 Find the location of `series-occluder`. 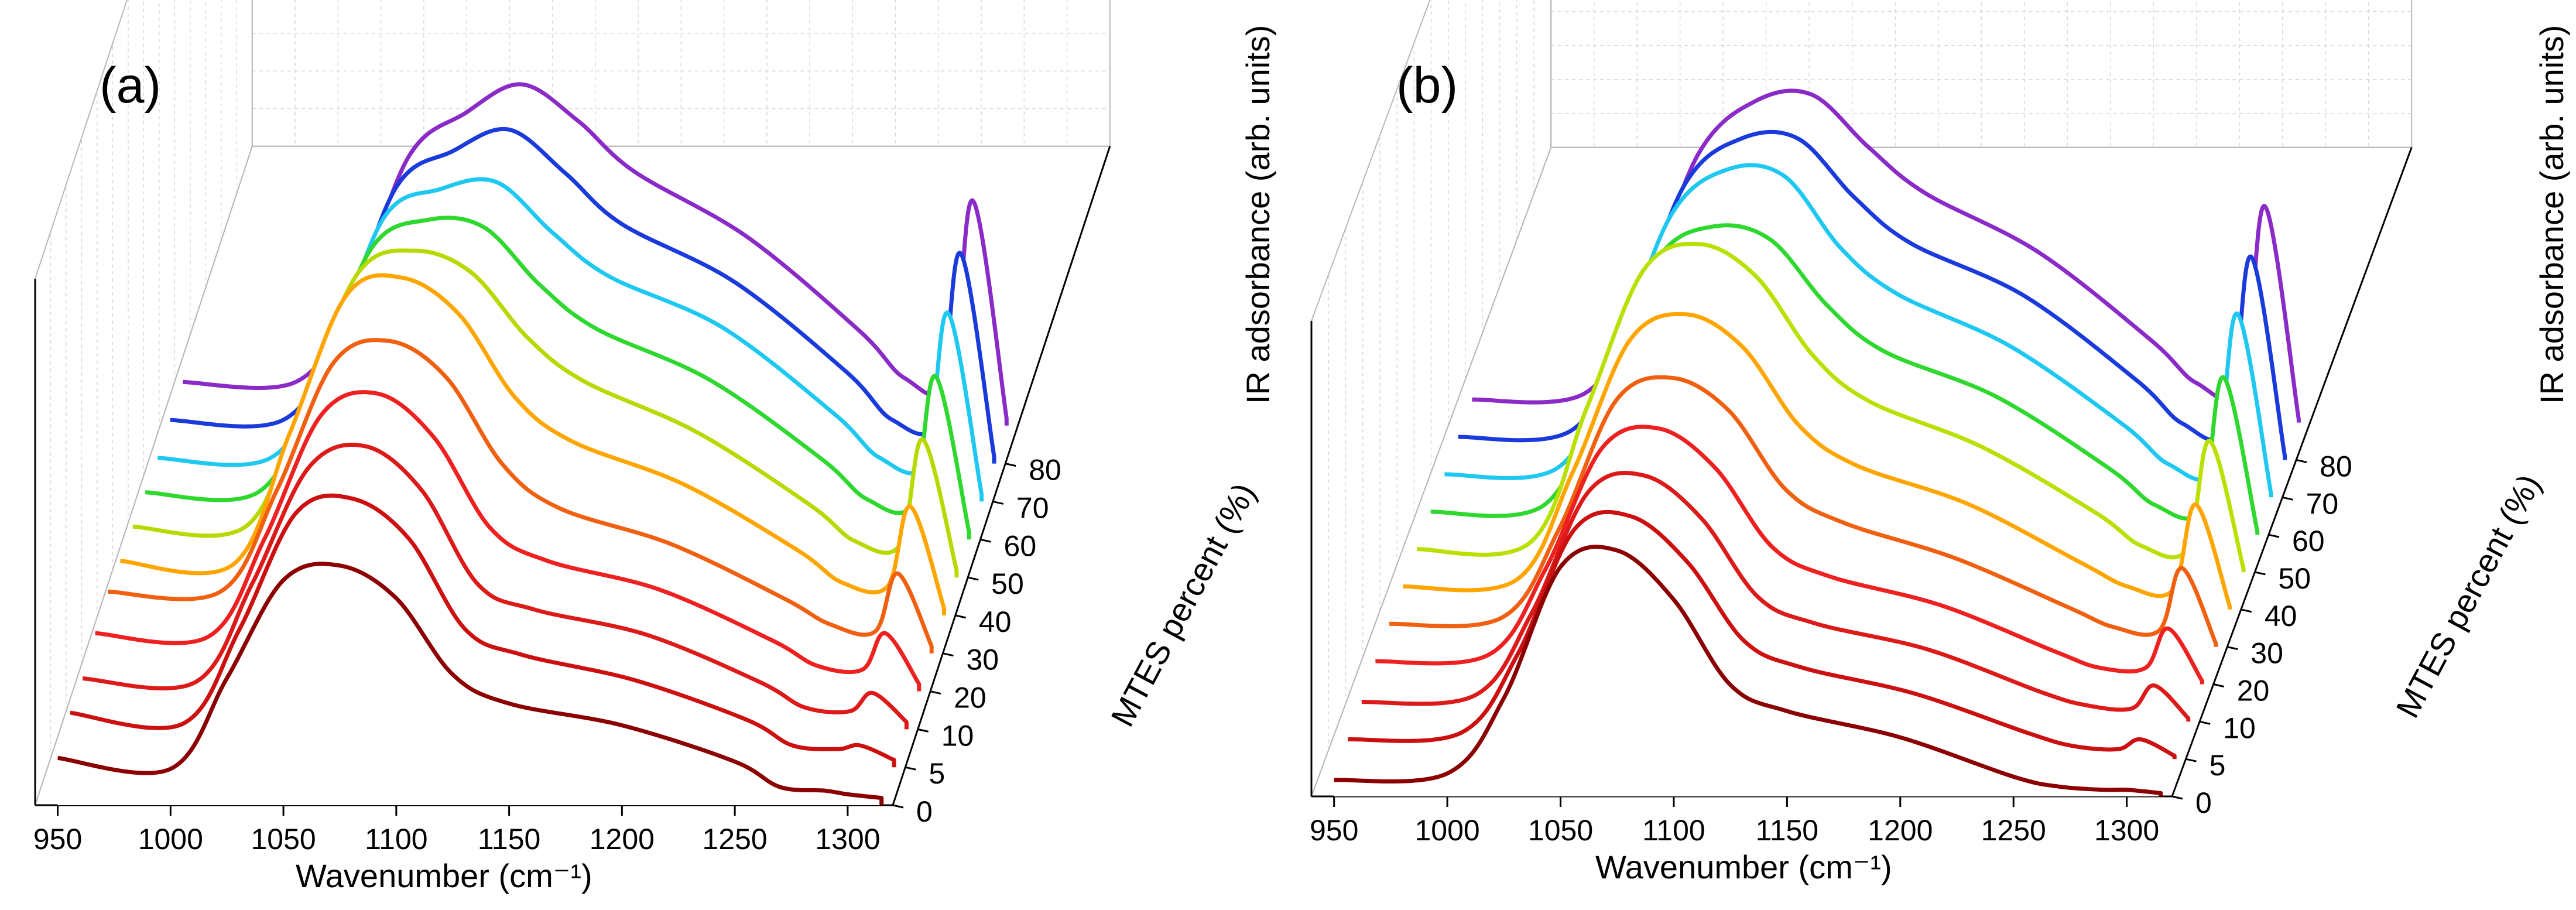

series-occluder is located at coordinates (469, 684).